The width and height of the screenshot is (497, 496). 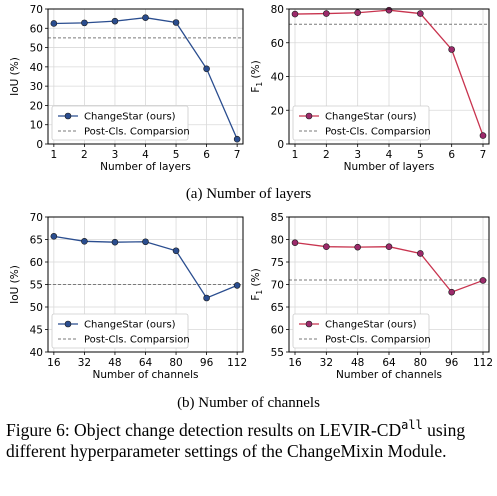 I want to click on x-tick-label: 7, so click(x=237, y=155).